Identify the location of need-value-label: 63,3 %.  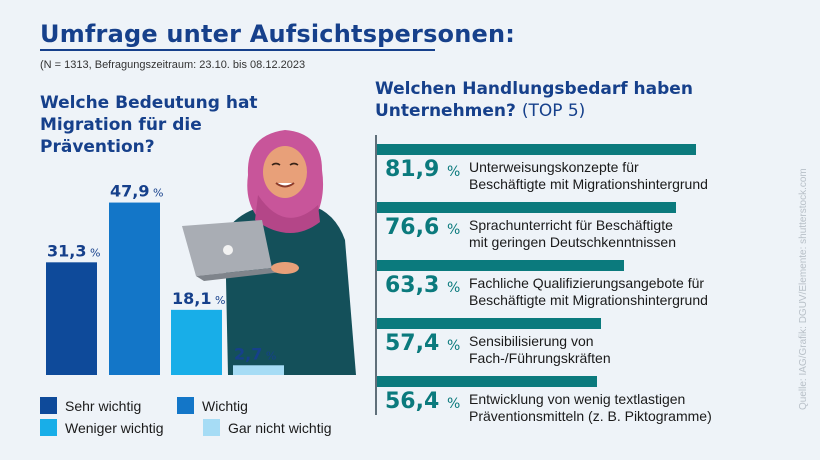
(423, 285).